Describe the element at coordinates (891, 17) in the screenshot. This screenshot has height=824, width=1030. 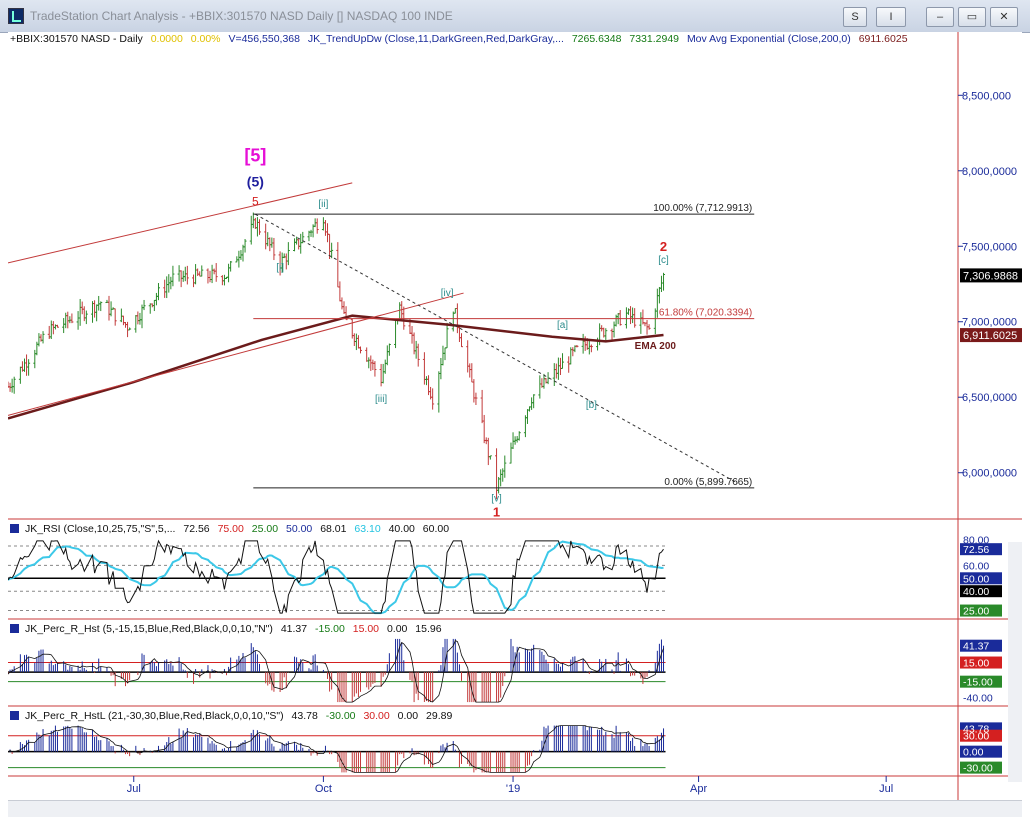
I see `interval-link-button: I` at that location.